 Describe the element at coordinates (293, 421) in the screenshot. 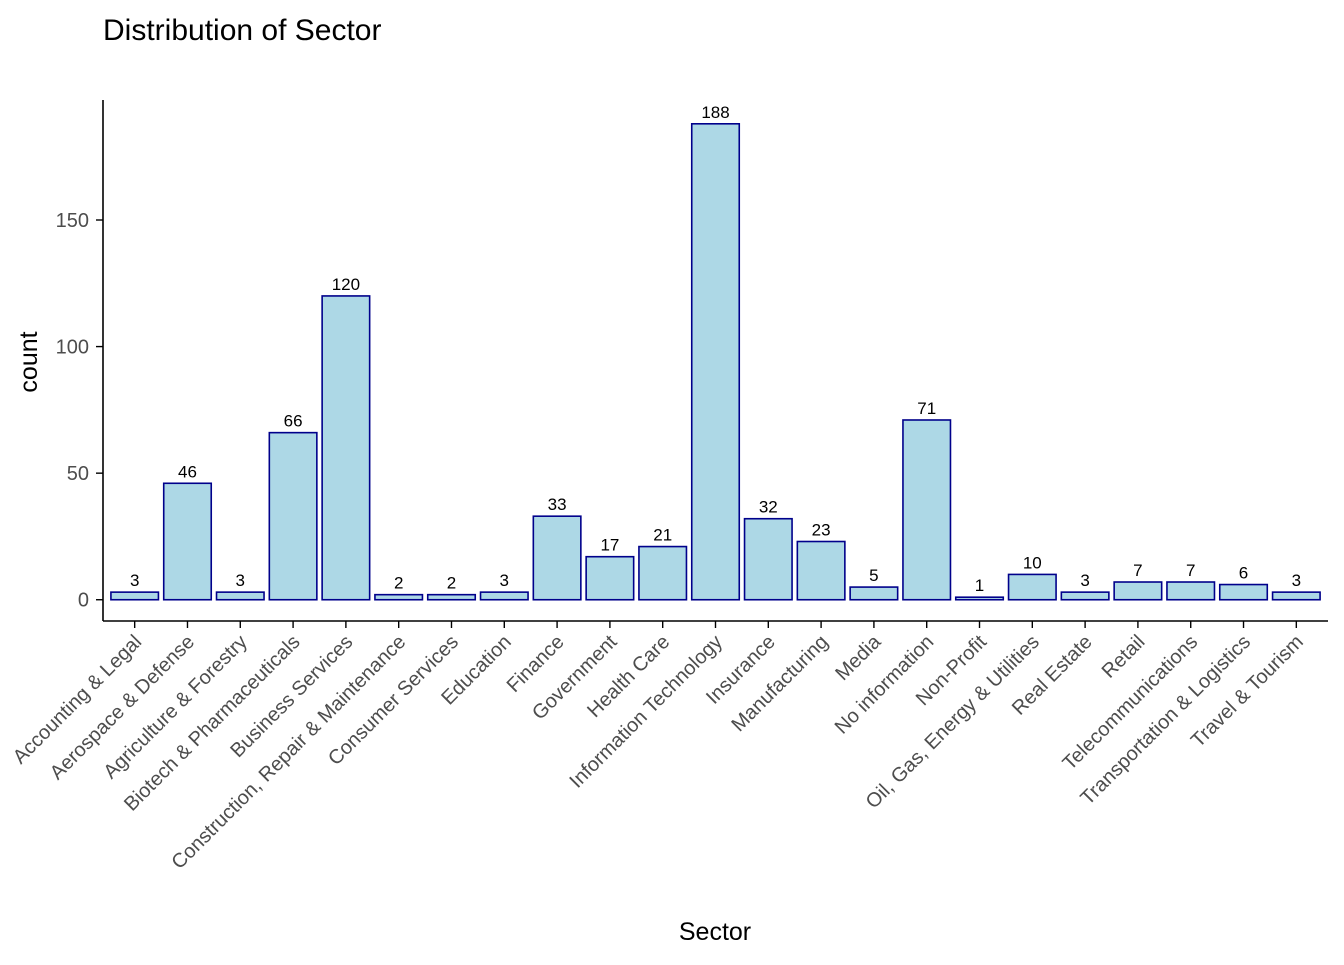

I see `data-label: 66` at that location.